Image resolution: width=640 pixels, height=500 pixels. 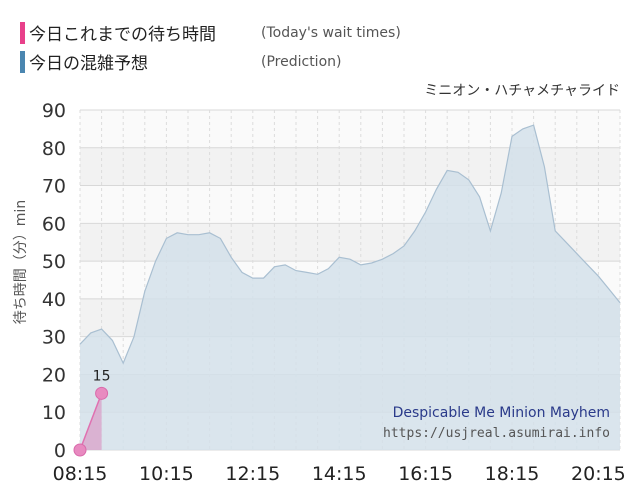 I want to click on y-tick-label: 50, so click(x=54, y=262).